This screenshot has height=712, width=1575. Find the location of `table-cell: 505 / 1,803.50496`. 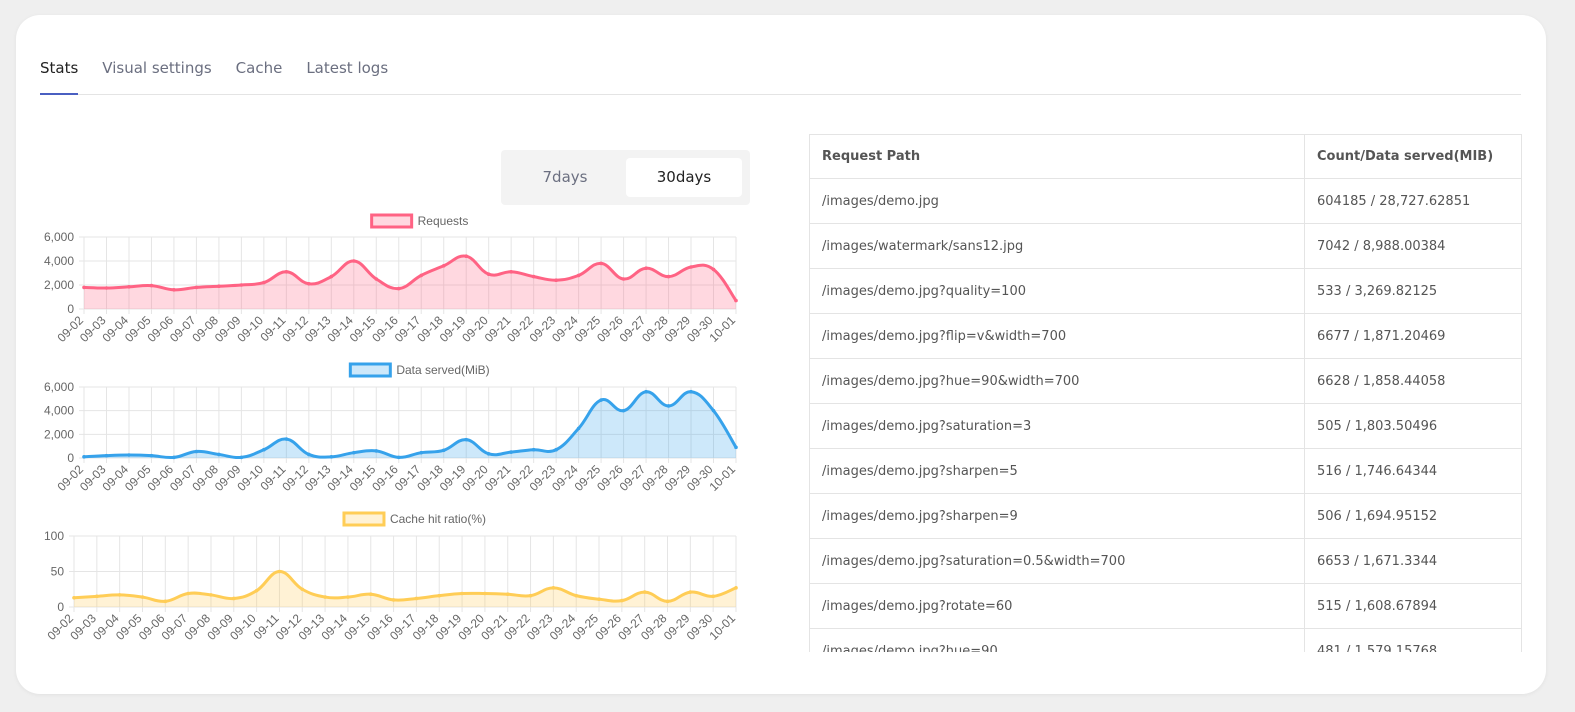

table-cell: 505 / 1,803.50496 is located at coordinates (1412, 426).